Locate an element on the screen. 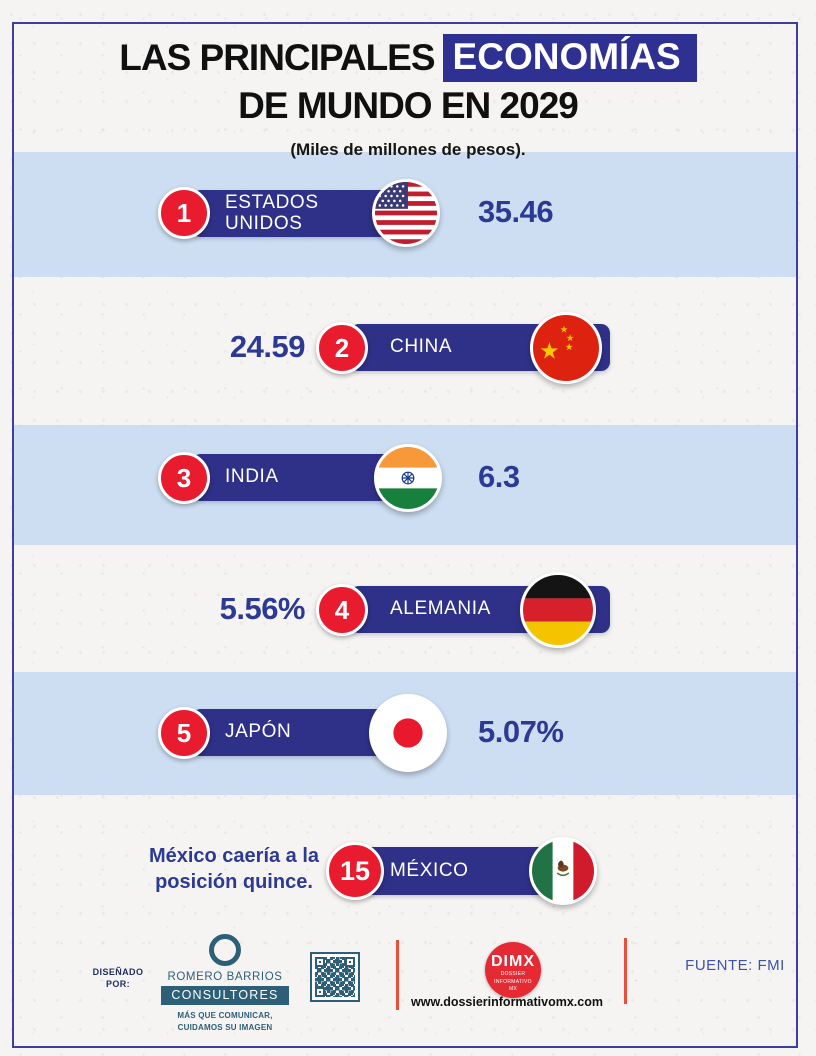  page-title-line2: DE MUNDO EN 2029 is located at coordinates (408, 105).